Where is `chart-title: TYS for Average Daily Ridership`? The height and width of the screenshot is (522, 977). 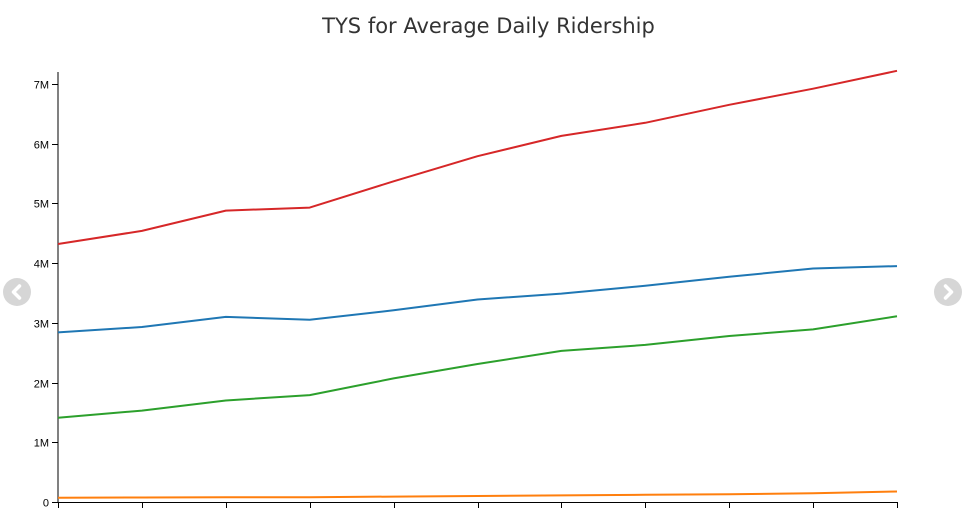
chart-title: TYS for Average Daily Ridership is located at coordinates (488, 26).